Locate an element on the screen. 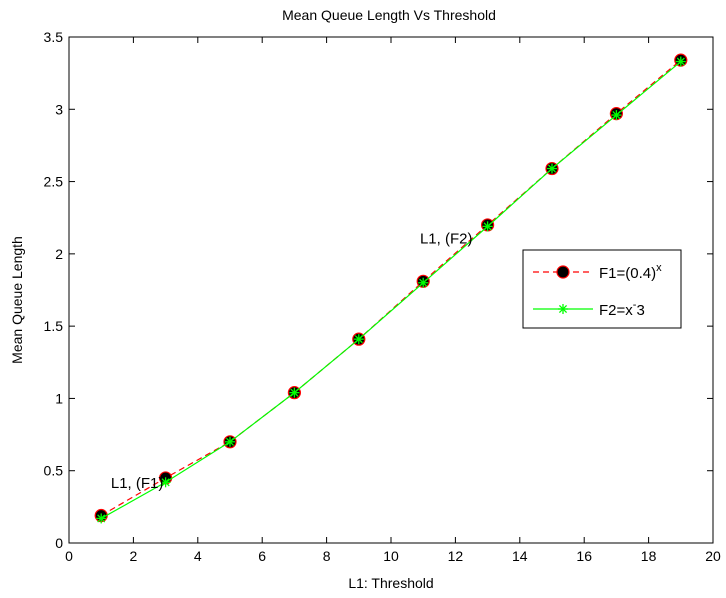 The height and width of the screenshot is (598, 726). y-tick-label: 0 is located at coordinates (59, 543).